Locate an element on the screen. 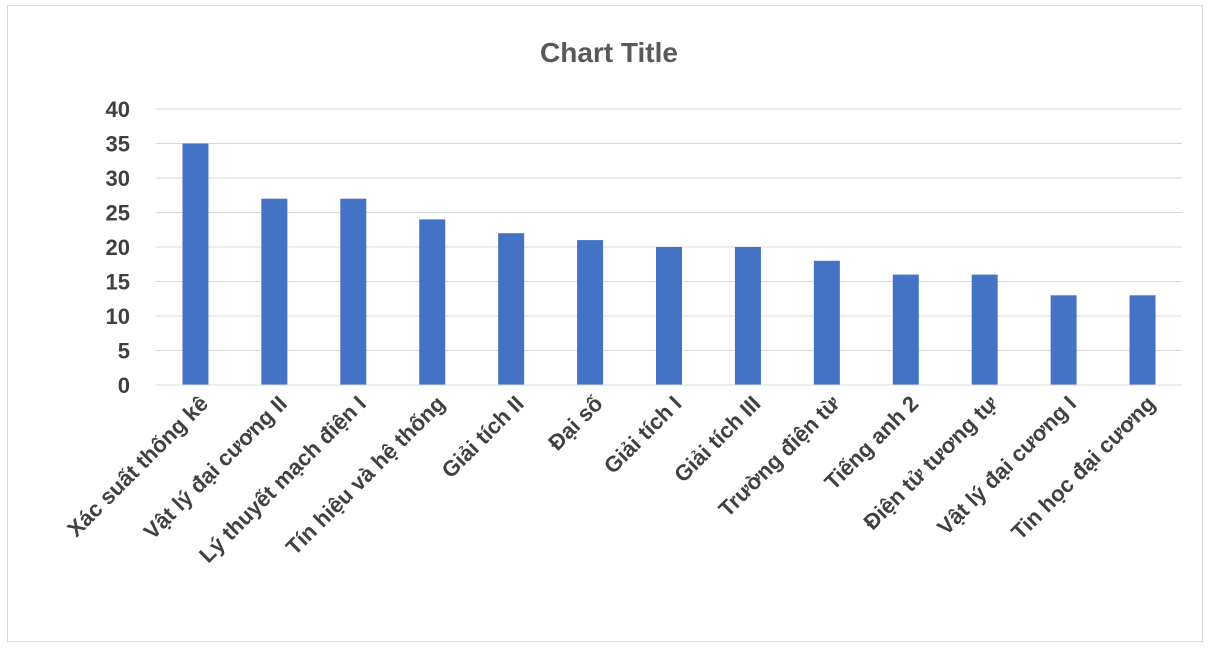 The height and width of the screenshot is (648, 1210). x-tick-label: Đại số is located at coordinates (575, 423).